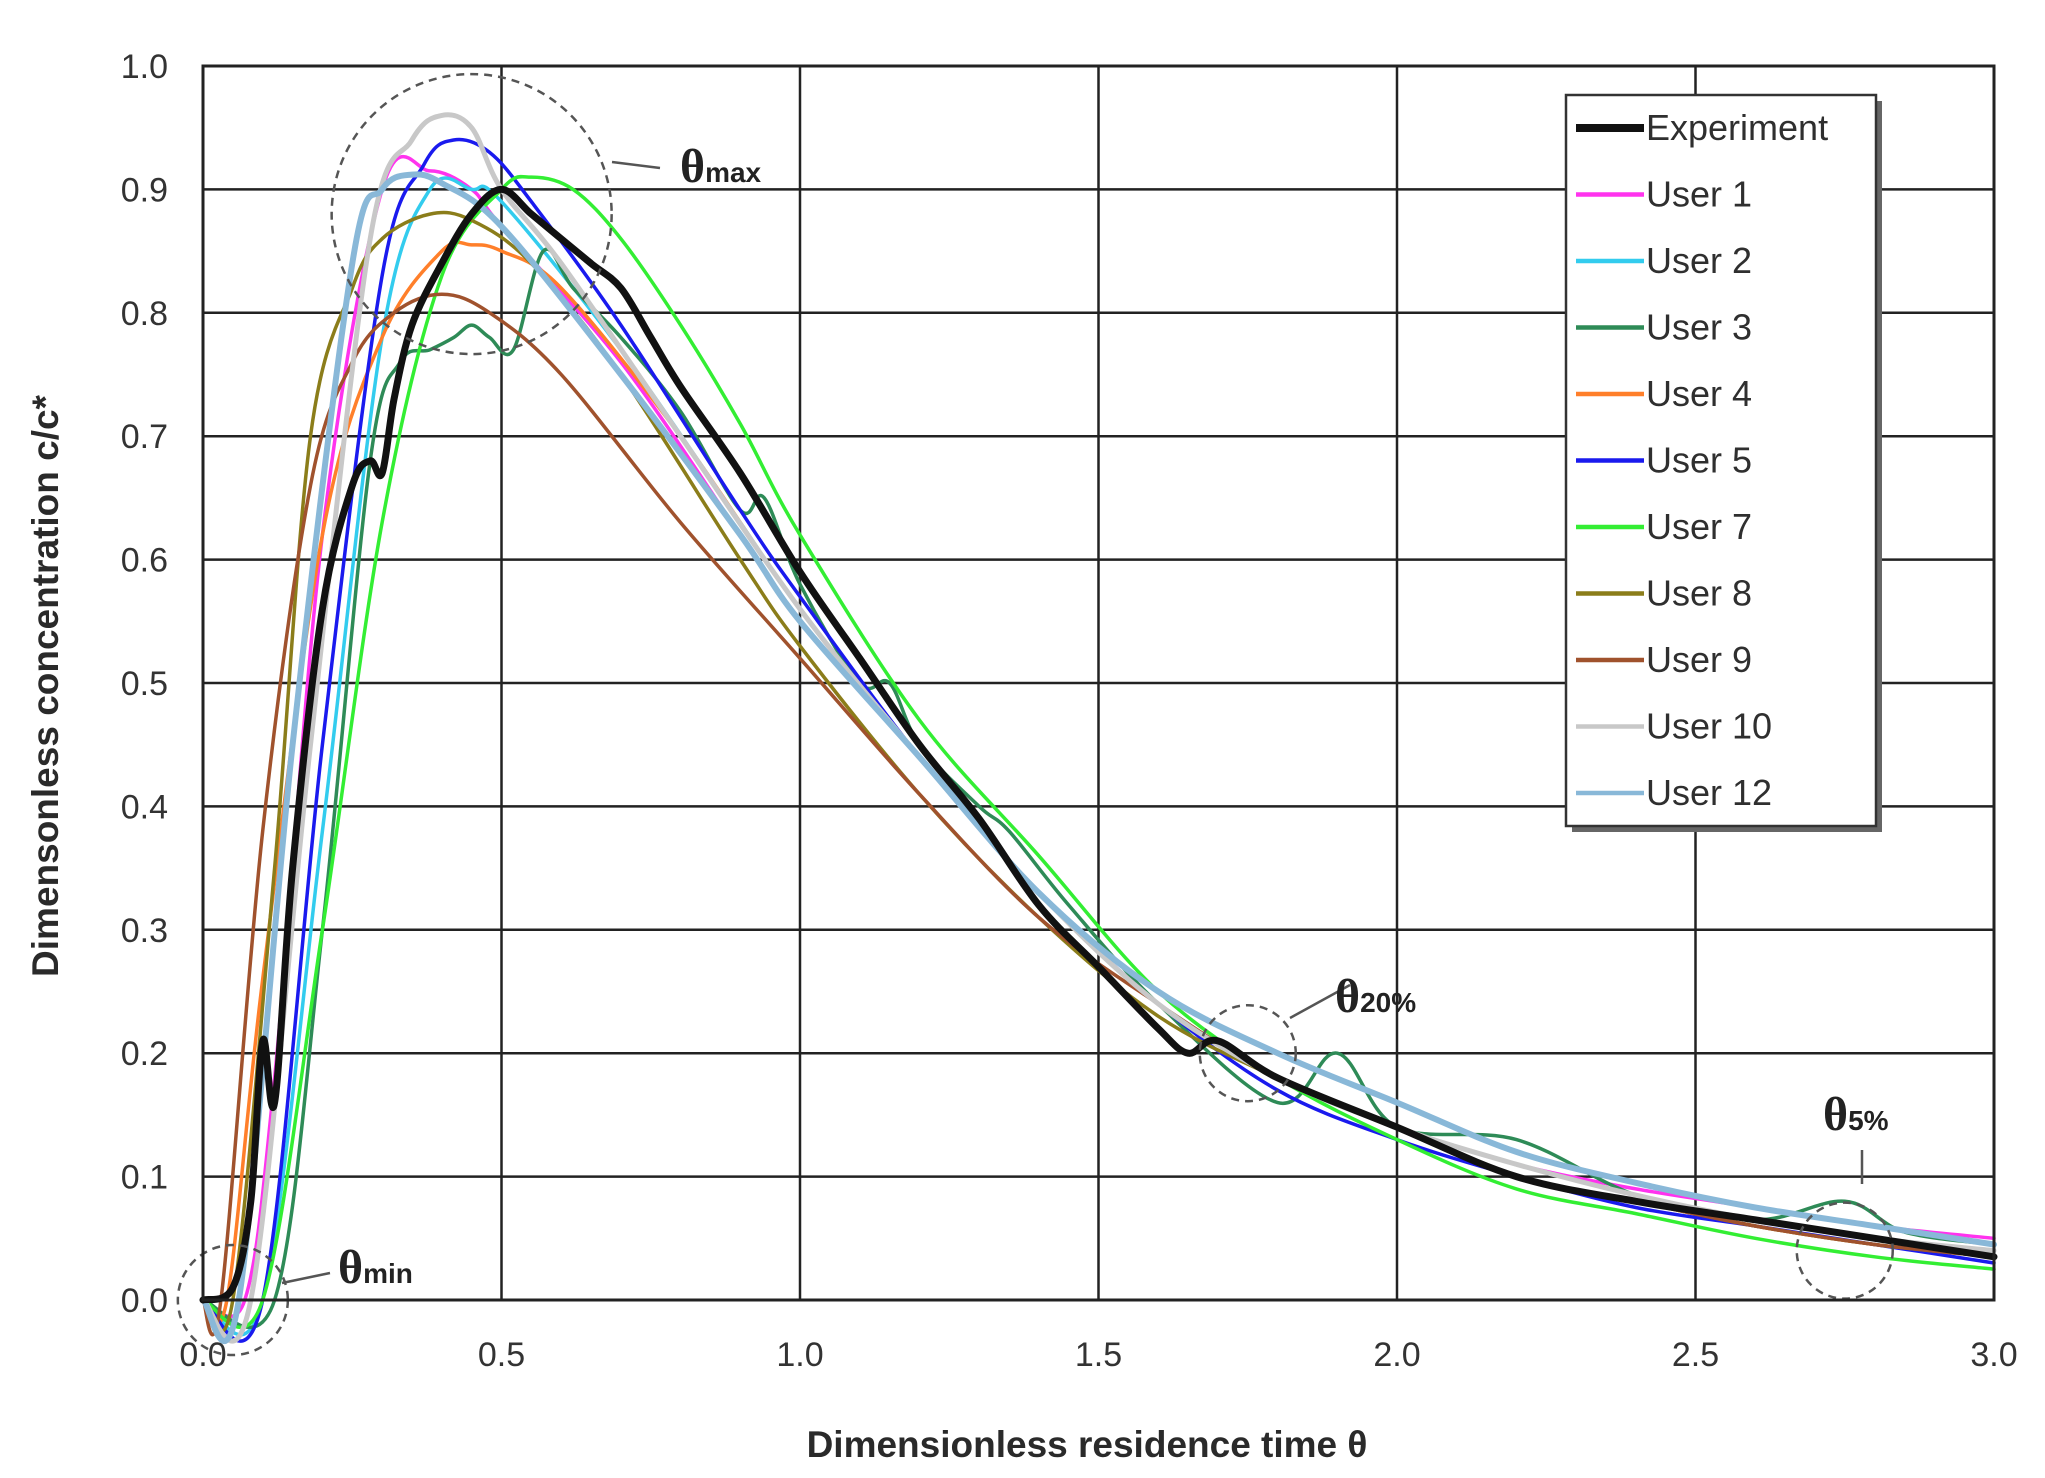 This screenshot has height=1478, width=2045. I want to click on annotation-circle-max, so click(471, 214).